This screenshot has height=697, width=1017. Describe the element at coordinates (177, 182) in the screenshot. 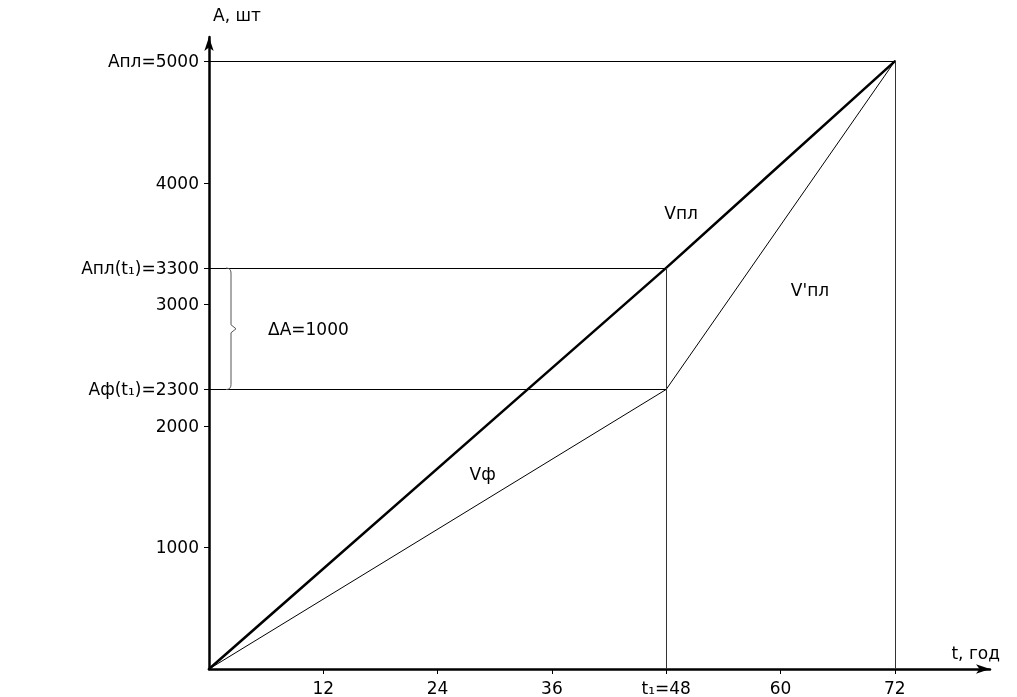

I see `y-tick-label: 4000` at that location.